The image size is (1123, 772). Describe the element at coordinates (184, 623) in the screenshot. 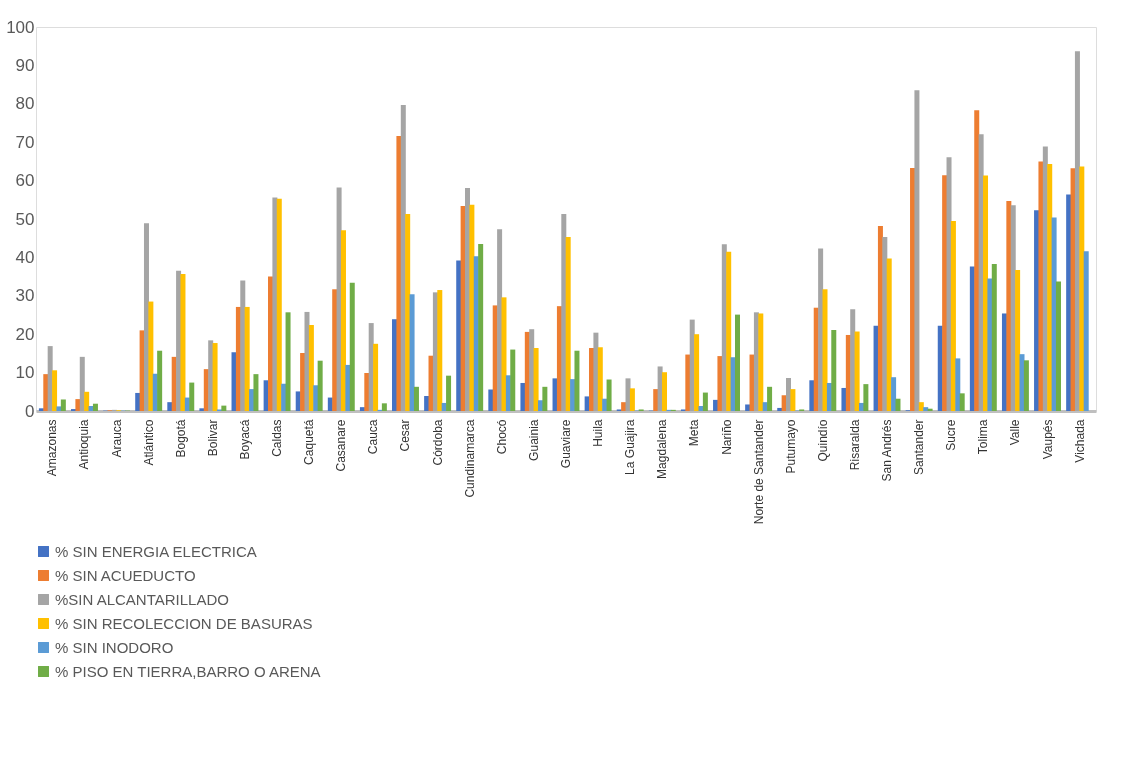

I see `legend-label: % SIN RECOLECCION DE BASURAS` at that location.